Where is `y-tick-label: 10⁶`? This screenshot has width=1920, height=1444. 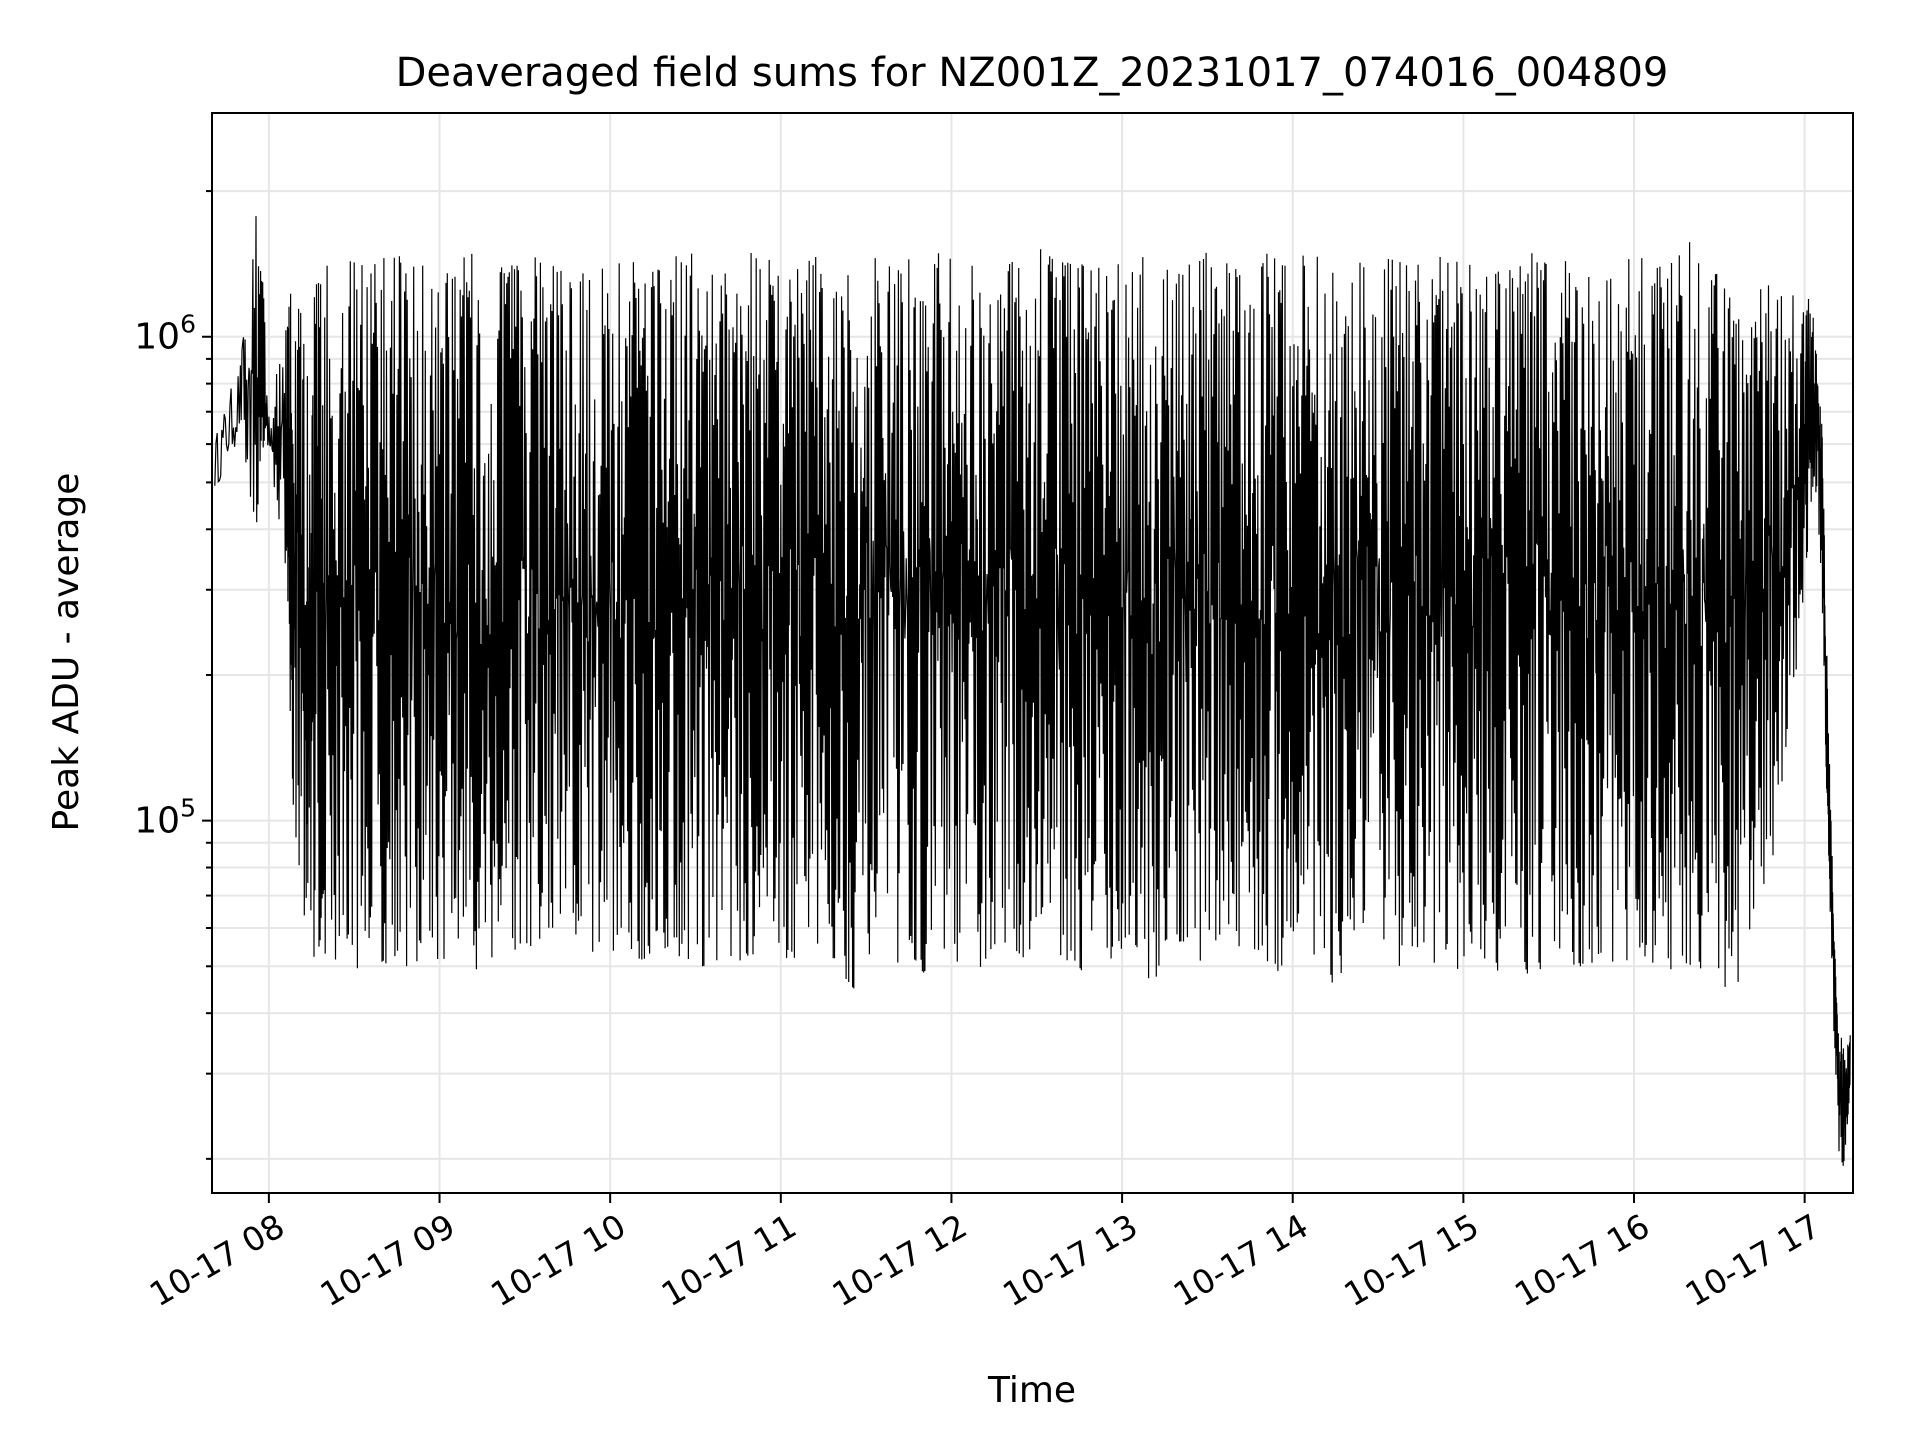 y-tick-label: 10⁶ is located at coordinates (165, 334).